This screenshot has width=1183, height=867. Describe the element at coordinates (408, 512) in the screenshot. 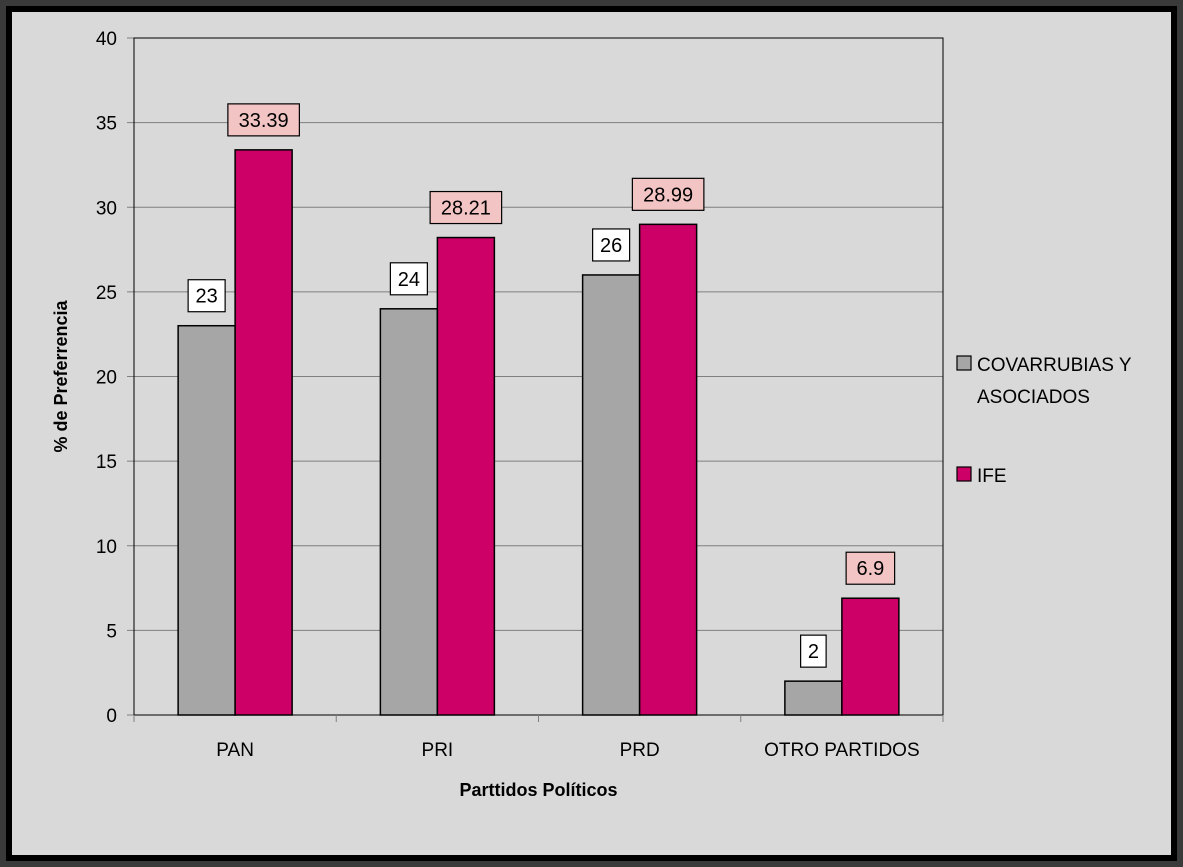

I see `bar-covarrubias-y-asociados-pri` at that location.